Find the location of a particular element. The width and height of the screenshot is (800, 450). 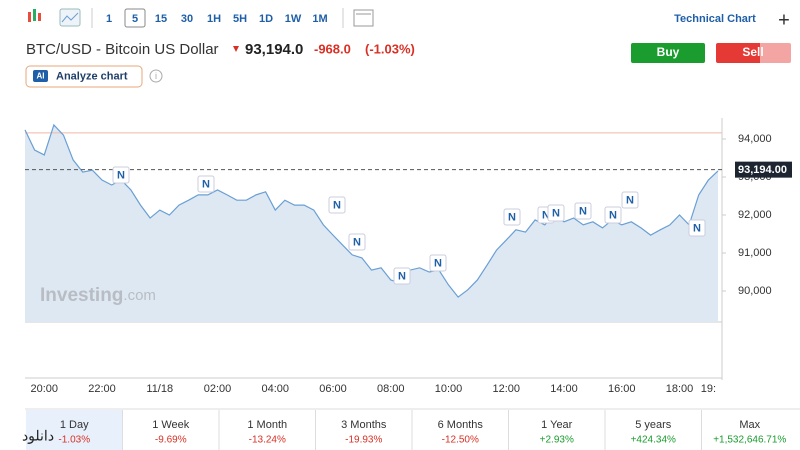

performance-active is located at coordinates (74, 430).